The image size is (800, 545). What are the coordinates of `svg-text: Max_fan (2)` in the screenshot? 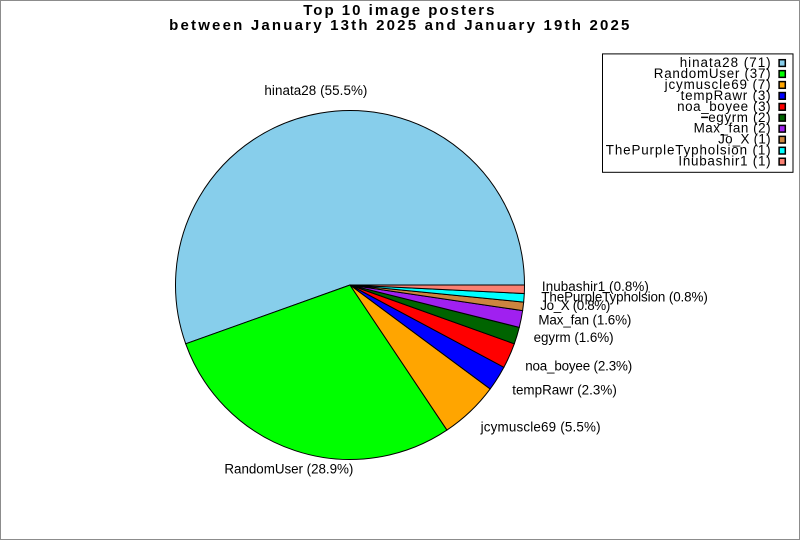 It's located at (732, 128).